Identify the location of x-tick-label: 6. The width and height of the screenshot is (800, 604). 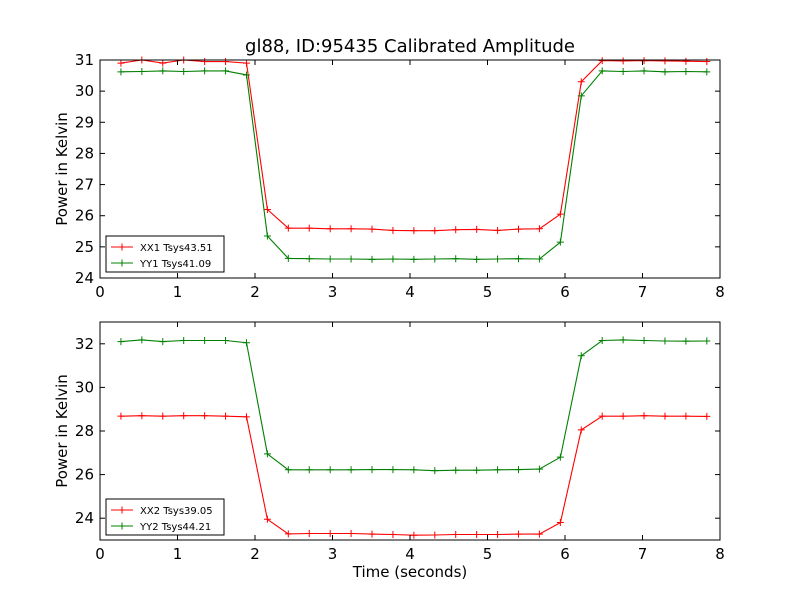
(565, 554).